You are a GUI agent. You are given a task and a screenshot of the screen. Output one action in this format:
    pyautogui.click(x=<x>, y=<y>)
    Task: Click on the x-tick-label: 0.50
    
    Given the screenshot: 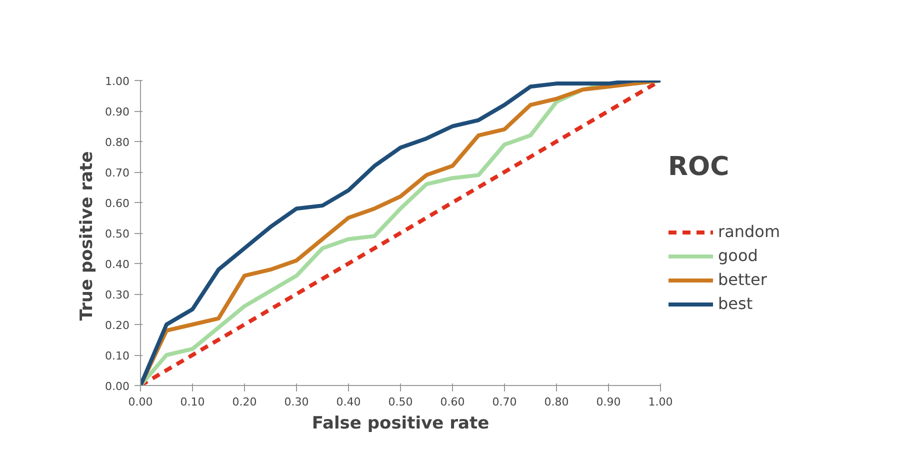 What is the action you would take?
    pyautogui.click(x=400, y=402)
    